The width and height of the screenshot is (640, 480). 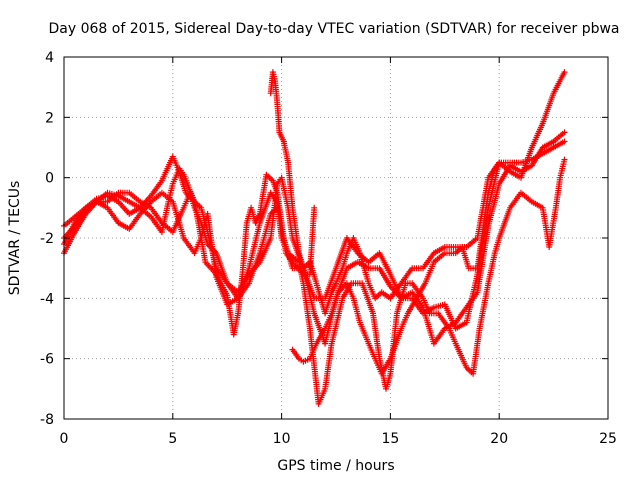 What do you see at coordinates (47, 239) in the screenshot?
I see `y-tick-label: -2` at bounding box center [47, 239].